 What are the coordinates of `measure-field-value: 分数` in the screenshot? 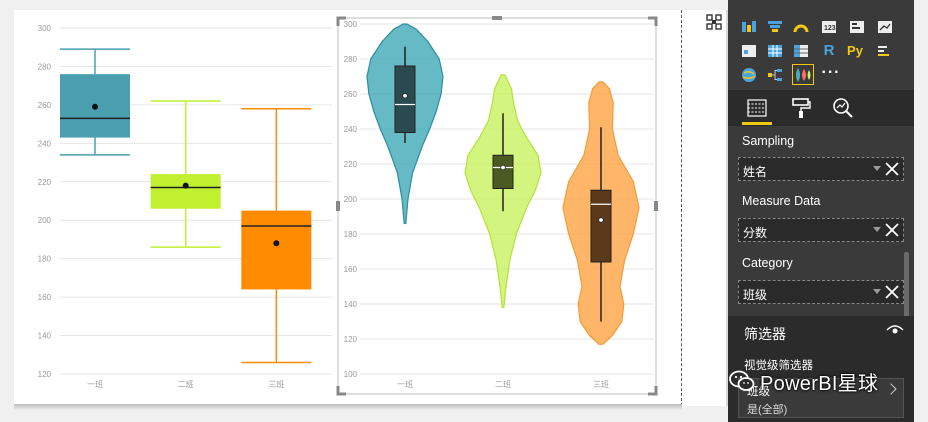 It's located at (755, 233).